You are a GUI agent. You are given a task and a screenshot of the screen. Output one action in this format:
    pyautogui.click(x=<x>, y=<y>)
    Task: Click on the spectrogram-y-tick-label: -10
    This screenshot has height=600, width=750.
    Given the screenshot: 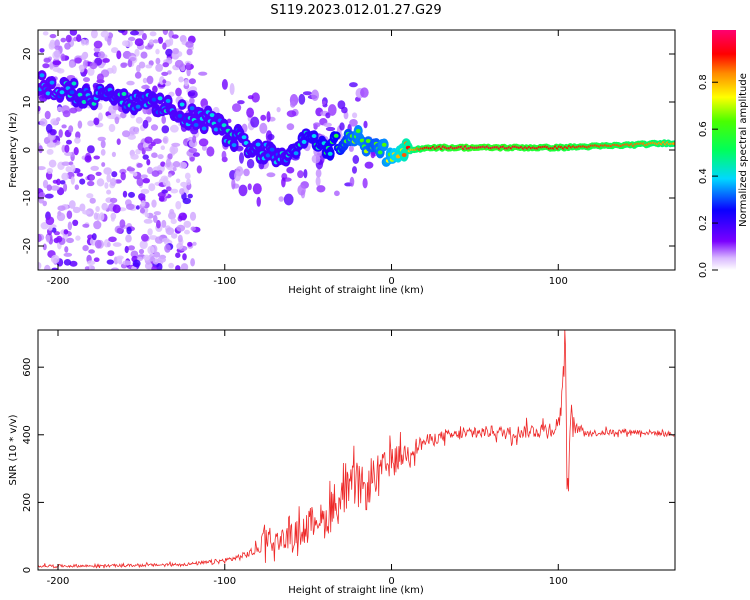 What is the action you would take?
    pyautogui.click(x=27, y=198)
    